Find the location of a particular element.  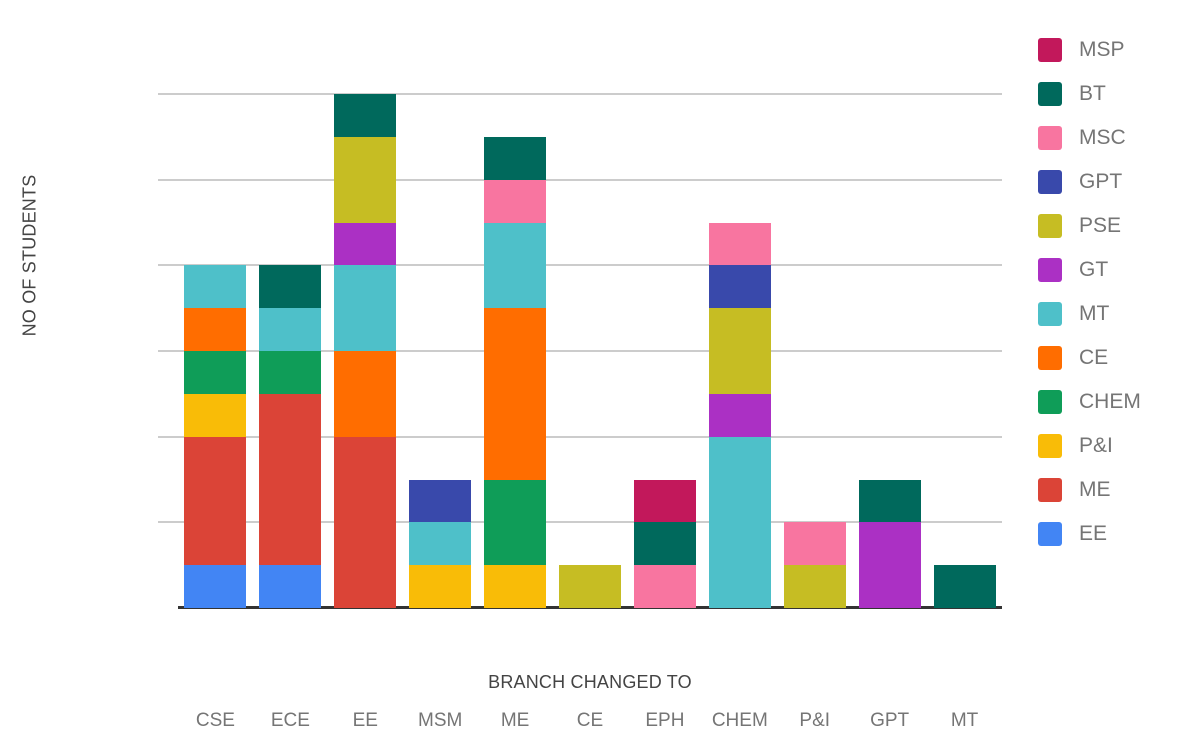

legend-item-label: GT is located at coordinates (1094, 269).